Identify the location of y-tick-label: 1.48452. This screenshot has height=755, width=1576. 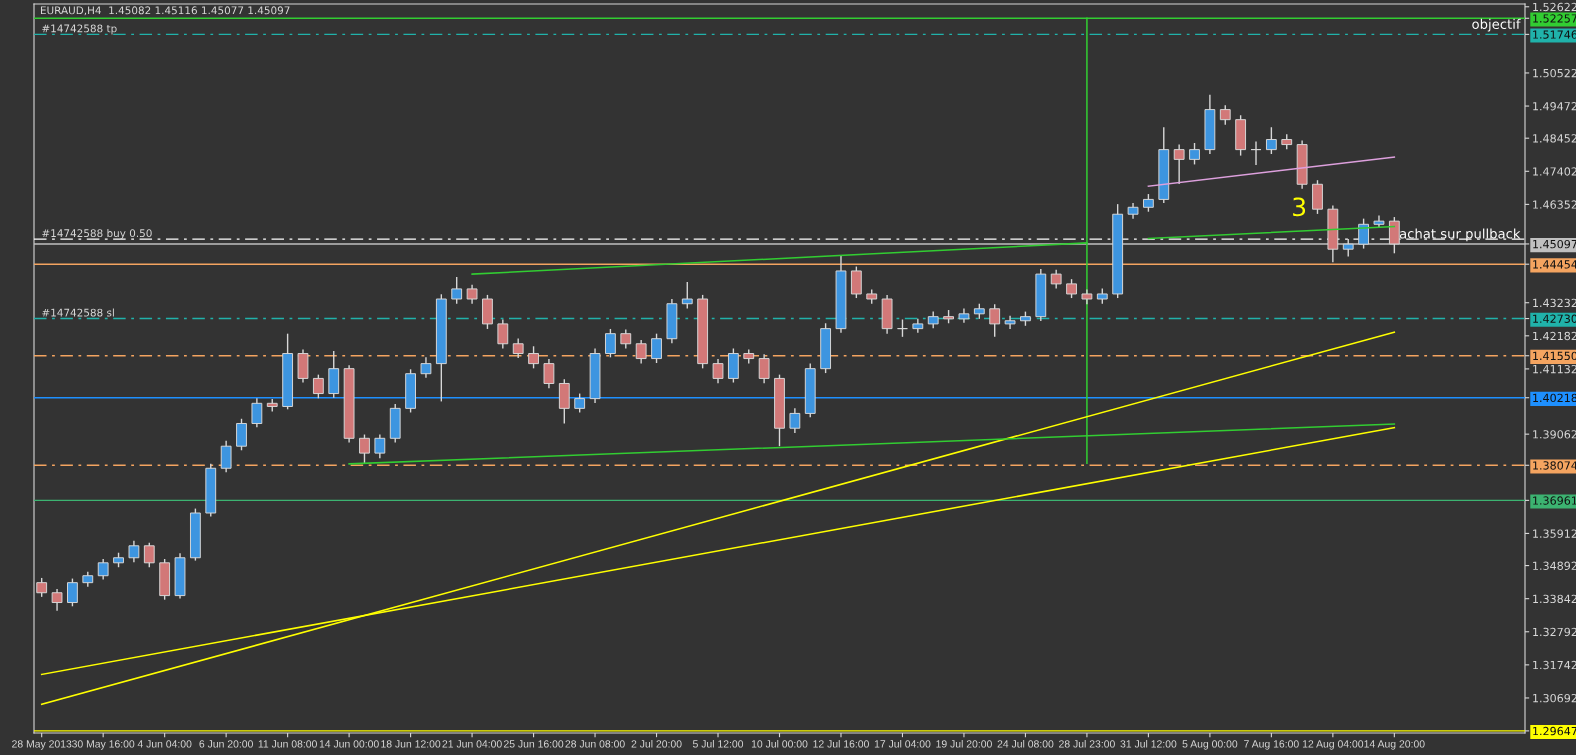
(1554, 138).